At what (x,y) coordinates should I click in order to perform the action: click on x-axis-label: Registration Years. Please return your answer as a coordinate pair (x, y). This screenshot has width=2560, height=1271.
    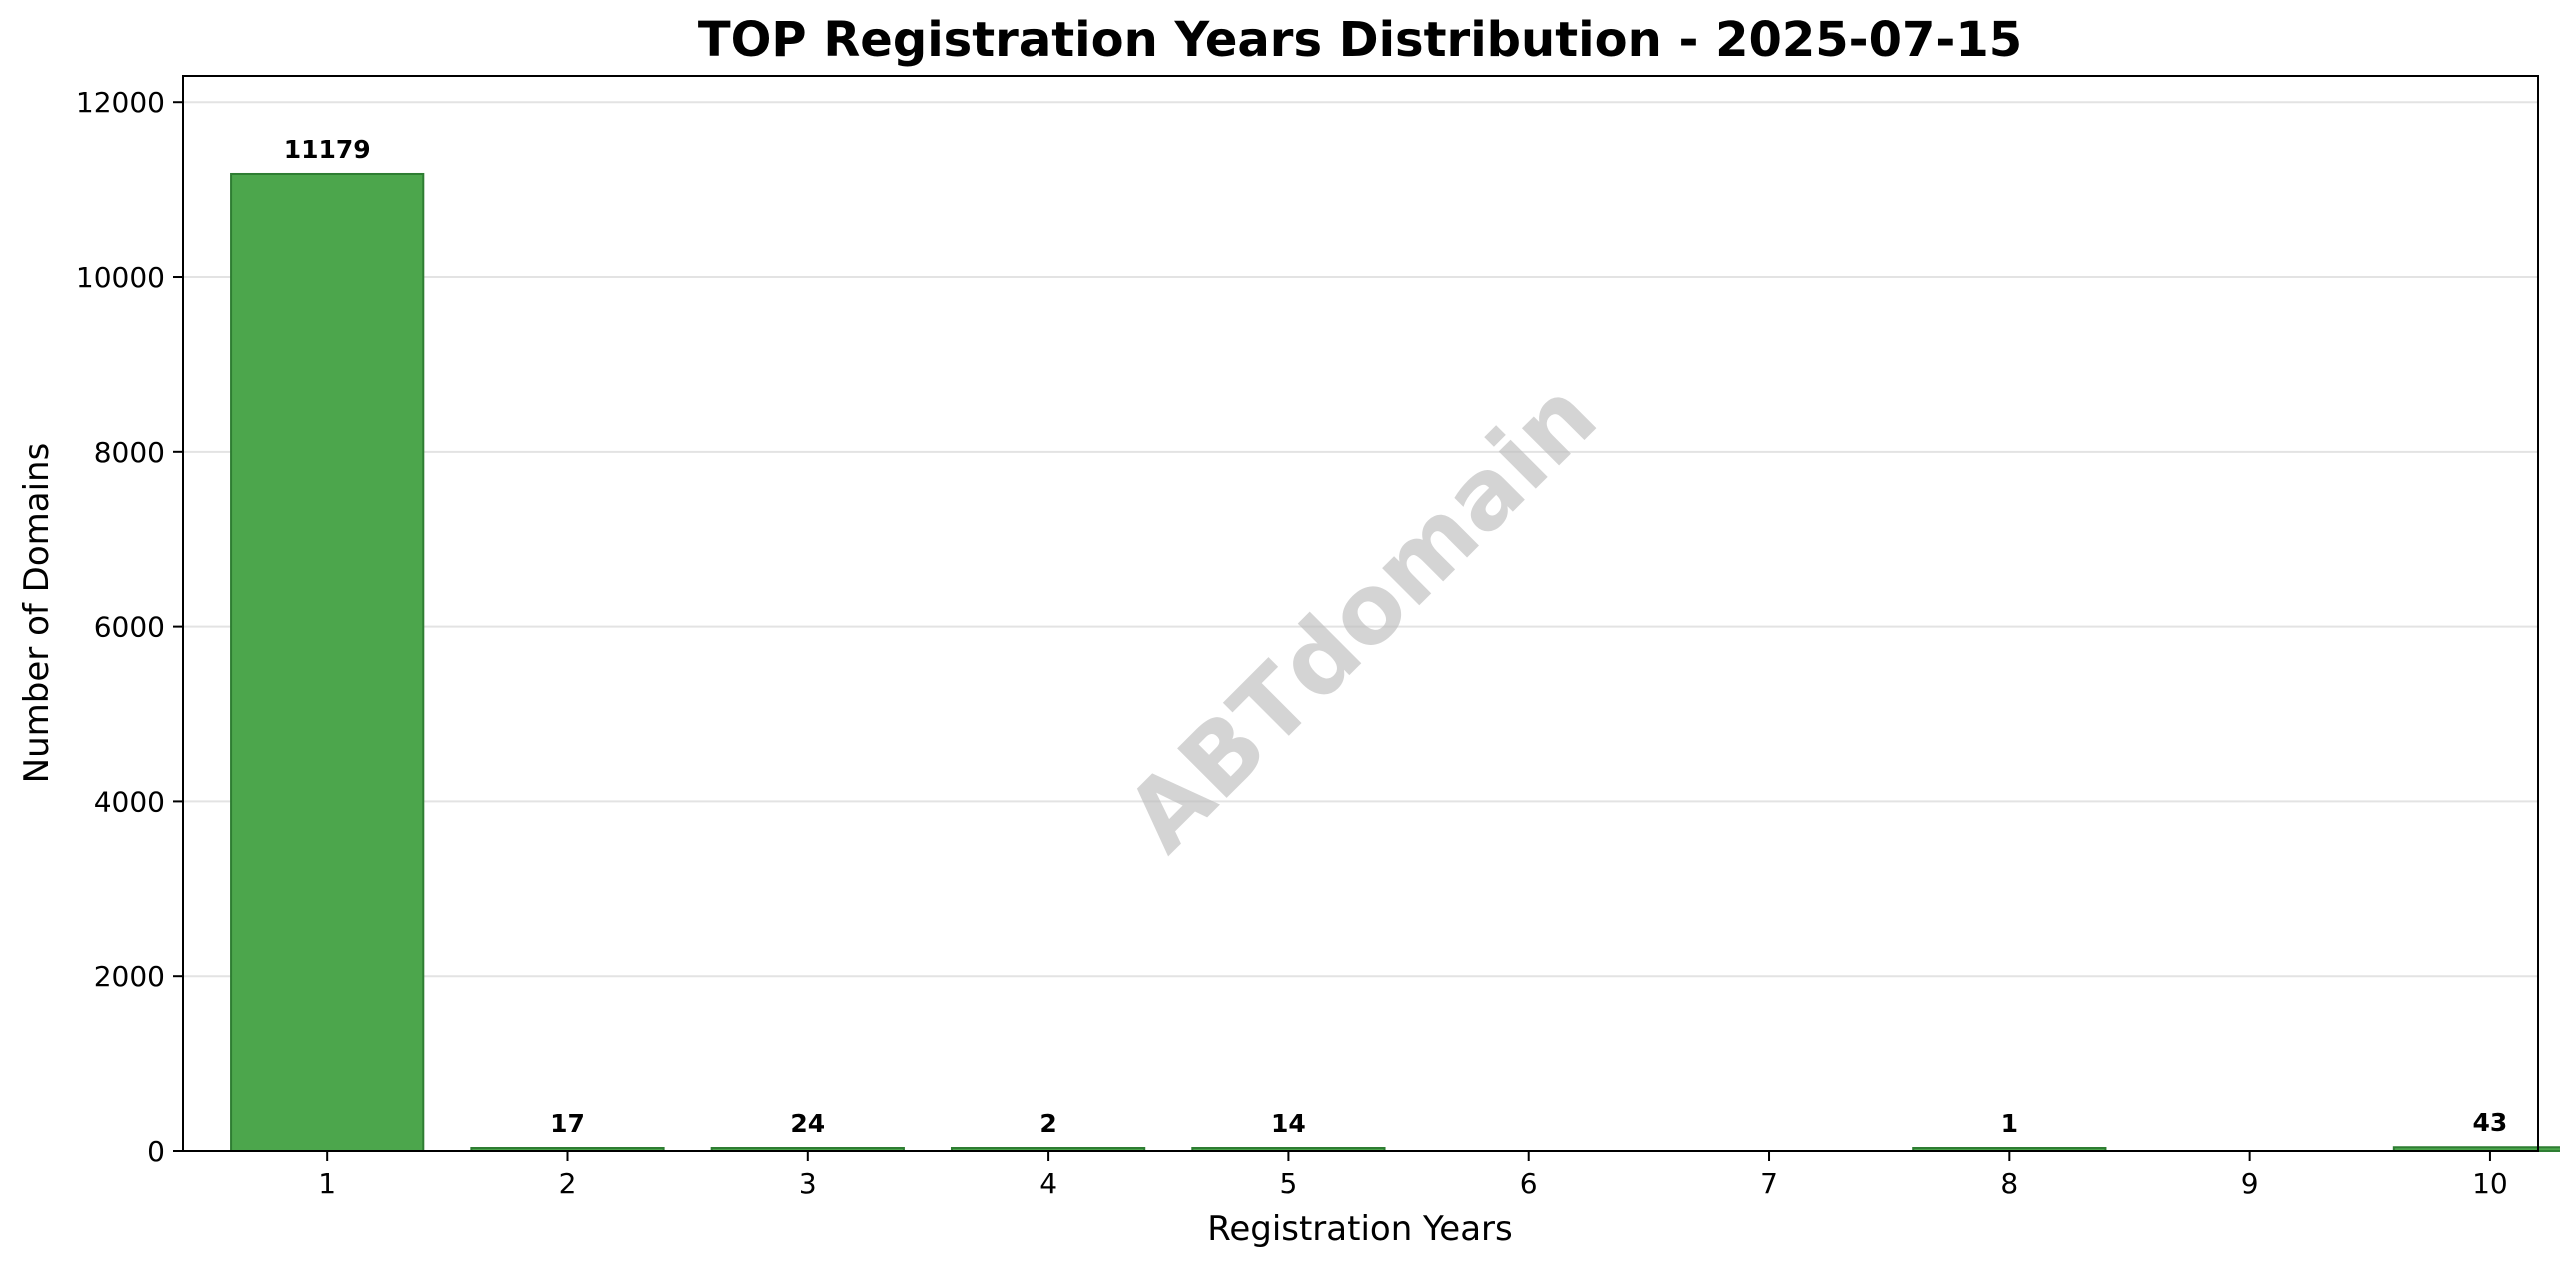
    Looking at the image, I should click on (1360, 1229).